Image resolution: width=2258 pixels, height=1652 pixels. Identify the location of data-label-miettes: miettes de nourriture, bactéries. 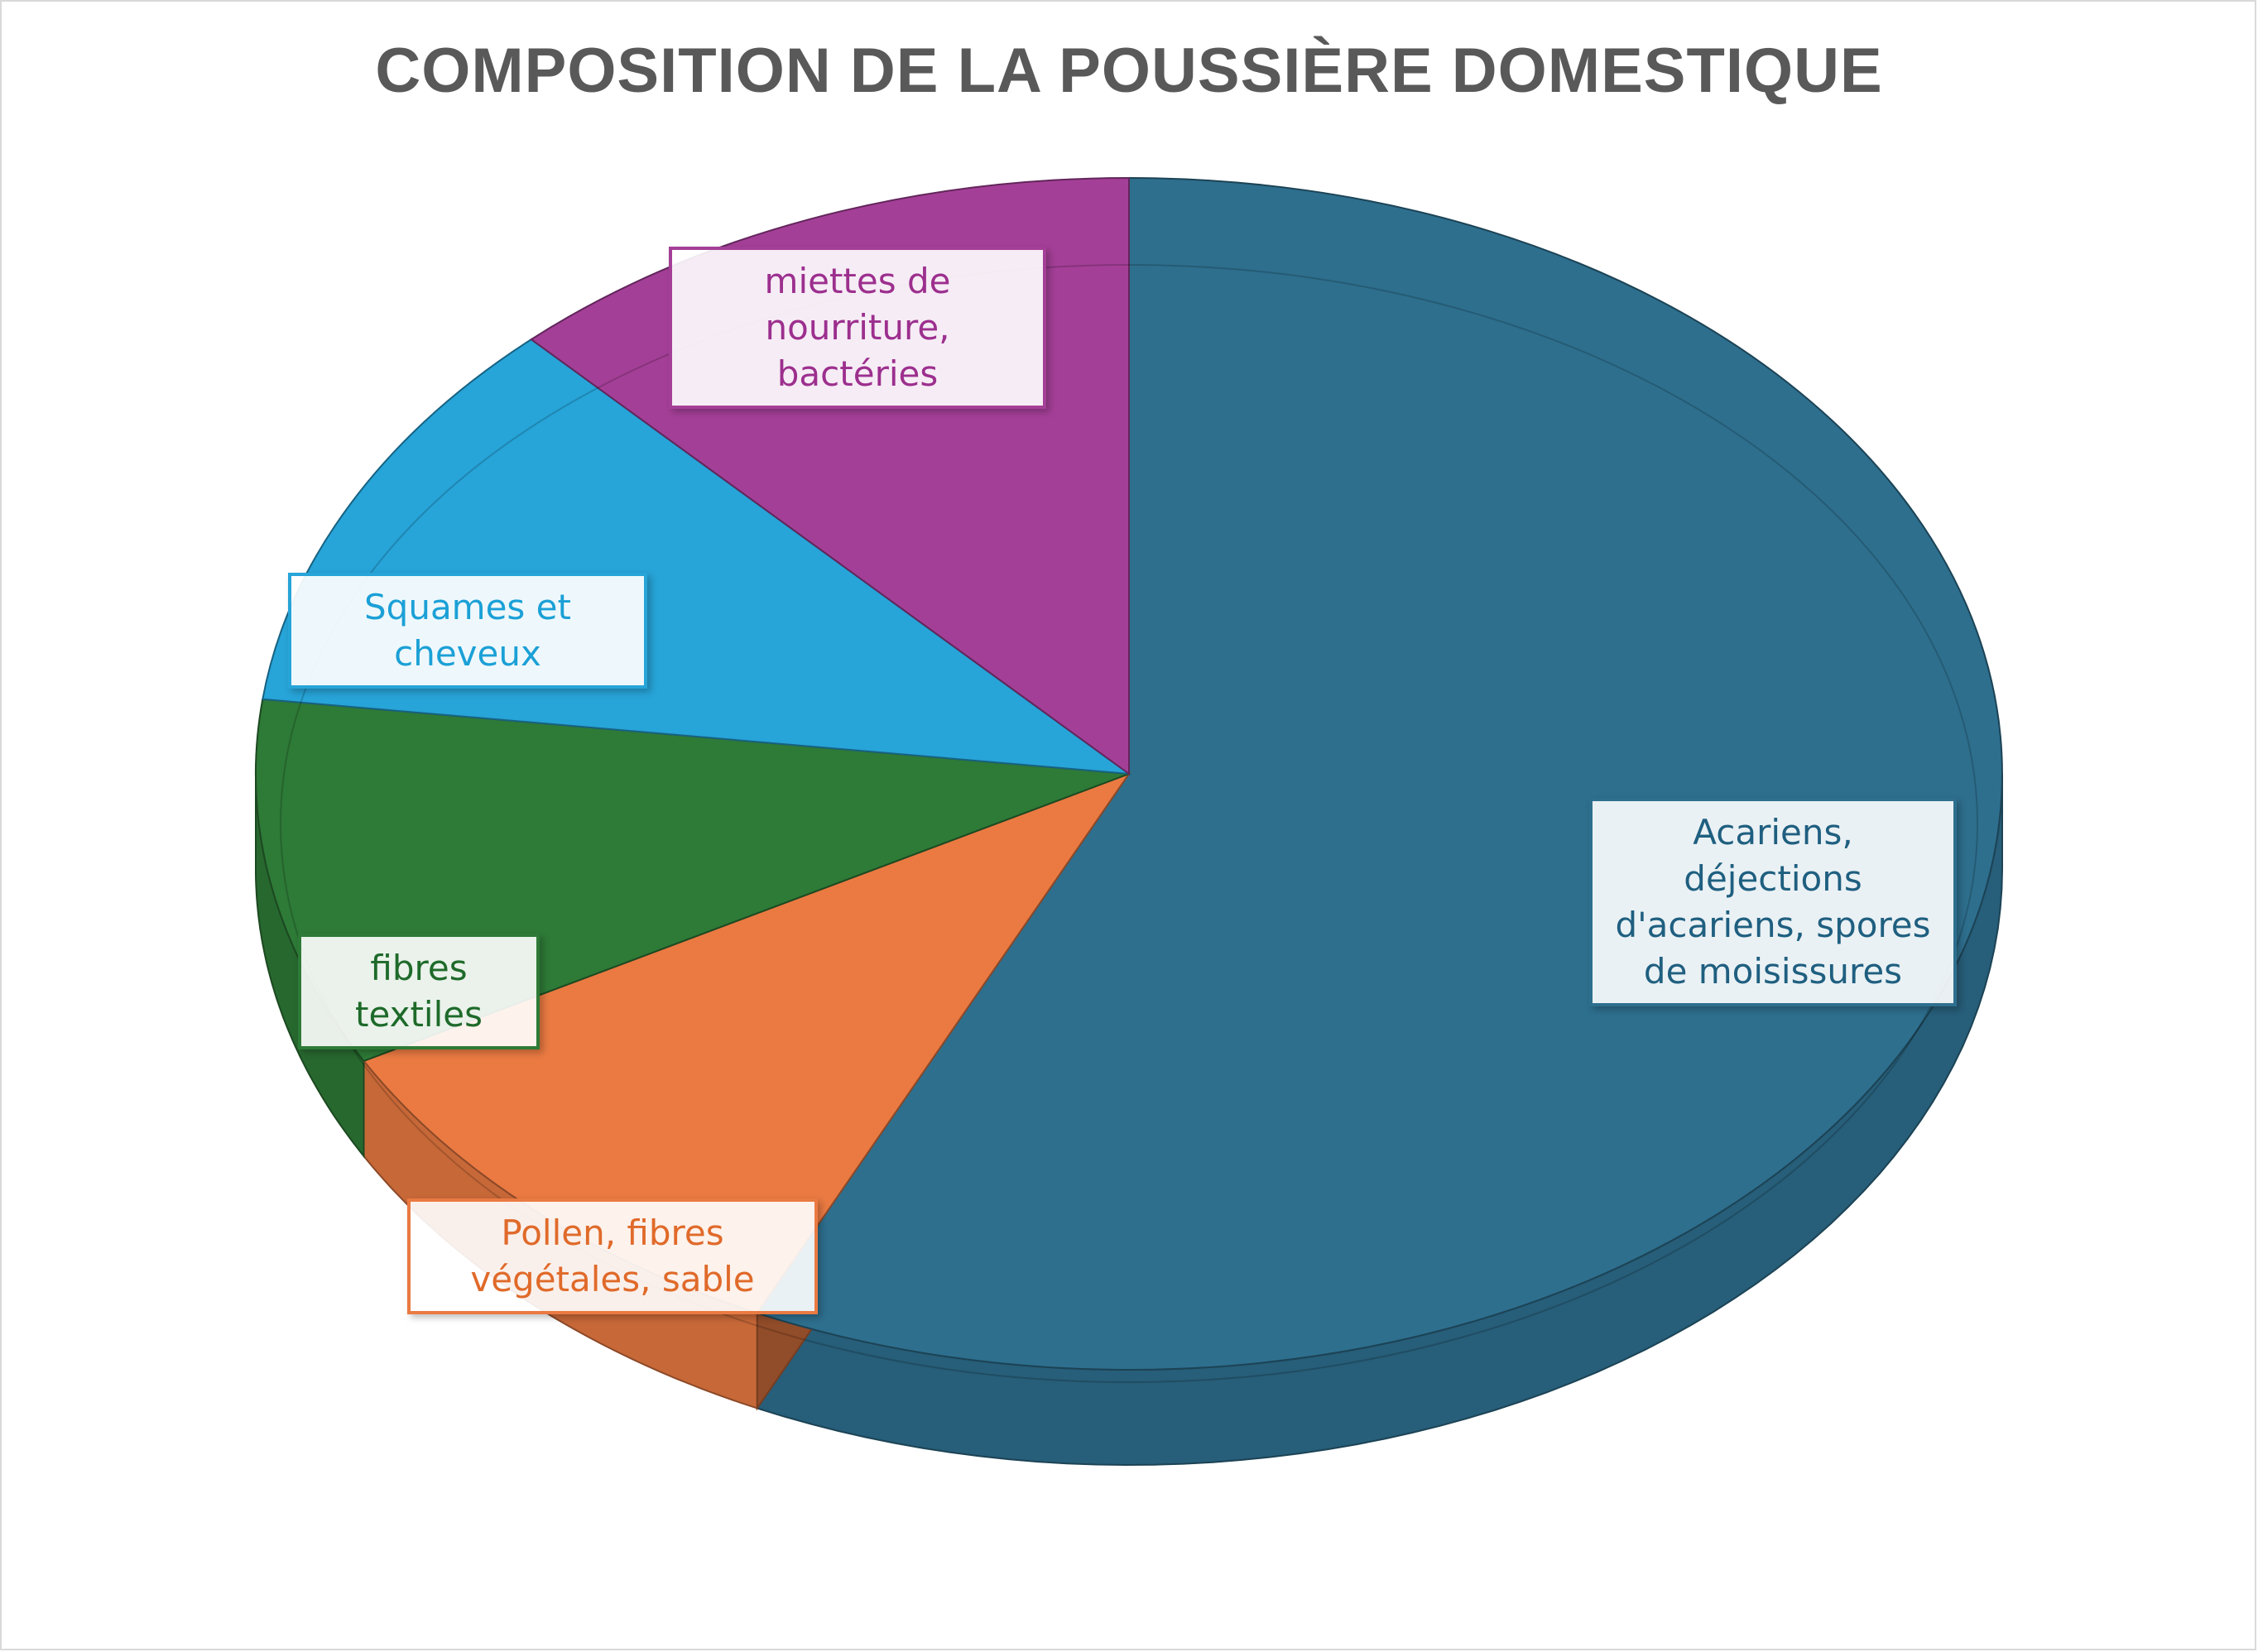
(858, 328).